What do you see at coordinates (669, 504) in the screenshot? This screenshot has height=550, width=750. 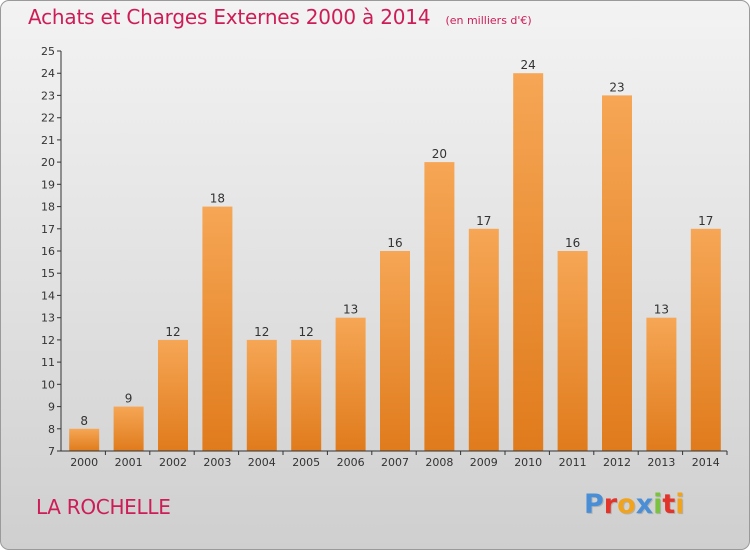 I see `brand-letter: t` at bounding box center [669, 504].